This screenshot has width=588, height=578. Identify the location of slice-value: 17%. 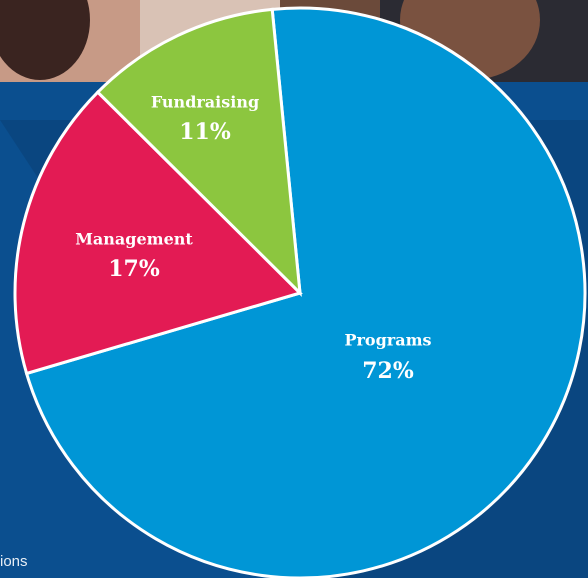
(134, 269).